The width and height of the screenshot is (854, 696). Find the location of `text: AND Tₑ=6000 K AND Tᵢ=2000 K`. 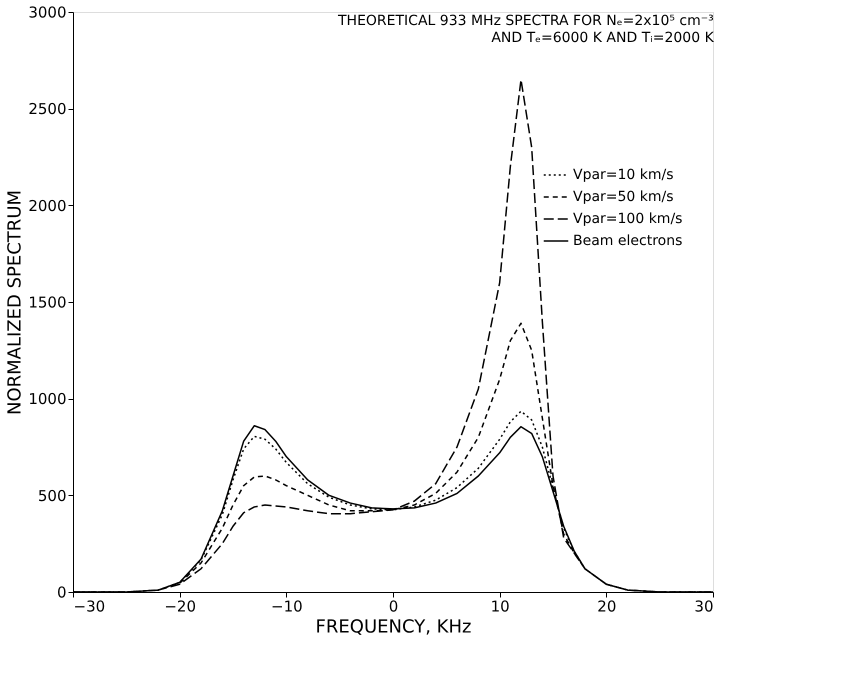

text: AND Tₑ=6000 K AND Tᵢ=2000 K is located at coordinates (603, 38).